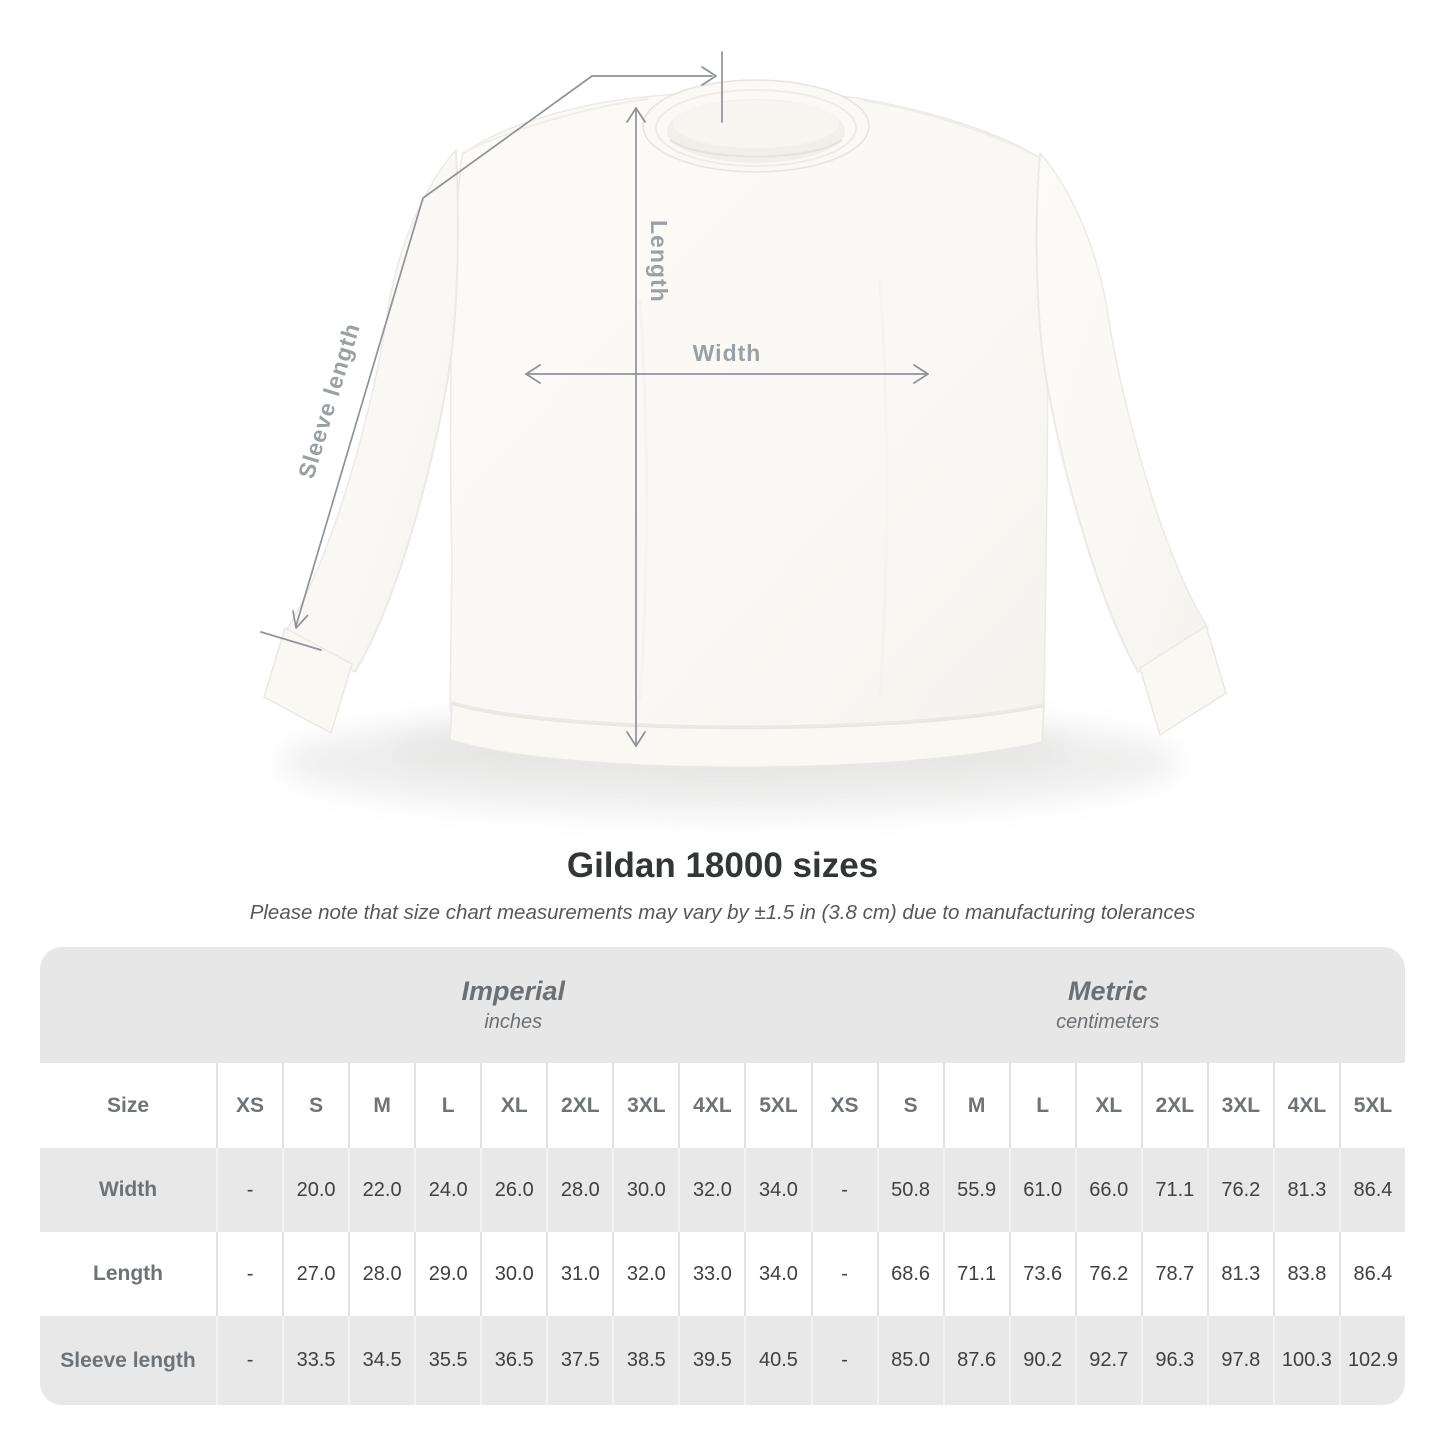 The image size is (1445, 1445). I want to click on right-cuff, so click(1183, 680).